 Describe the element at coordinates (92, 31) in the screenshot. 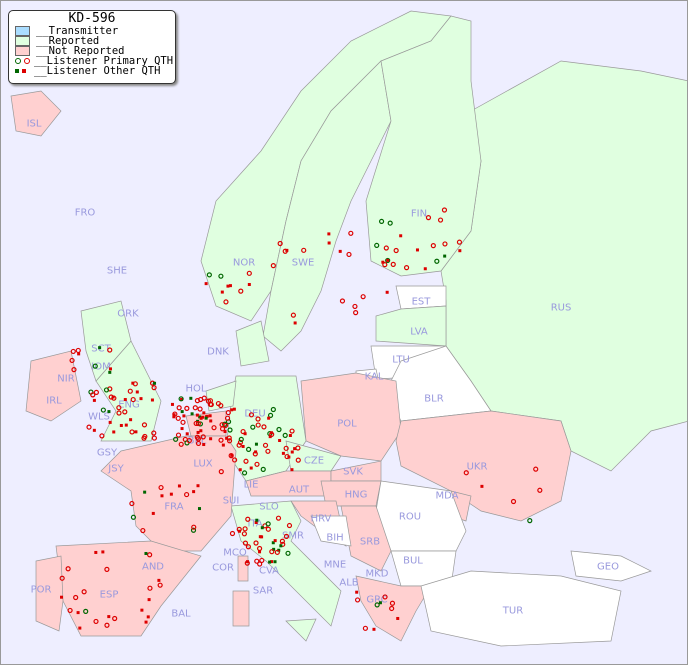

I see `legend-transmitter: __Transmitter` at that location.